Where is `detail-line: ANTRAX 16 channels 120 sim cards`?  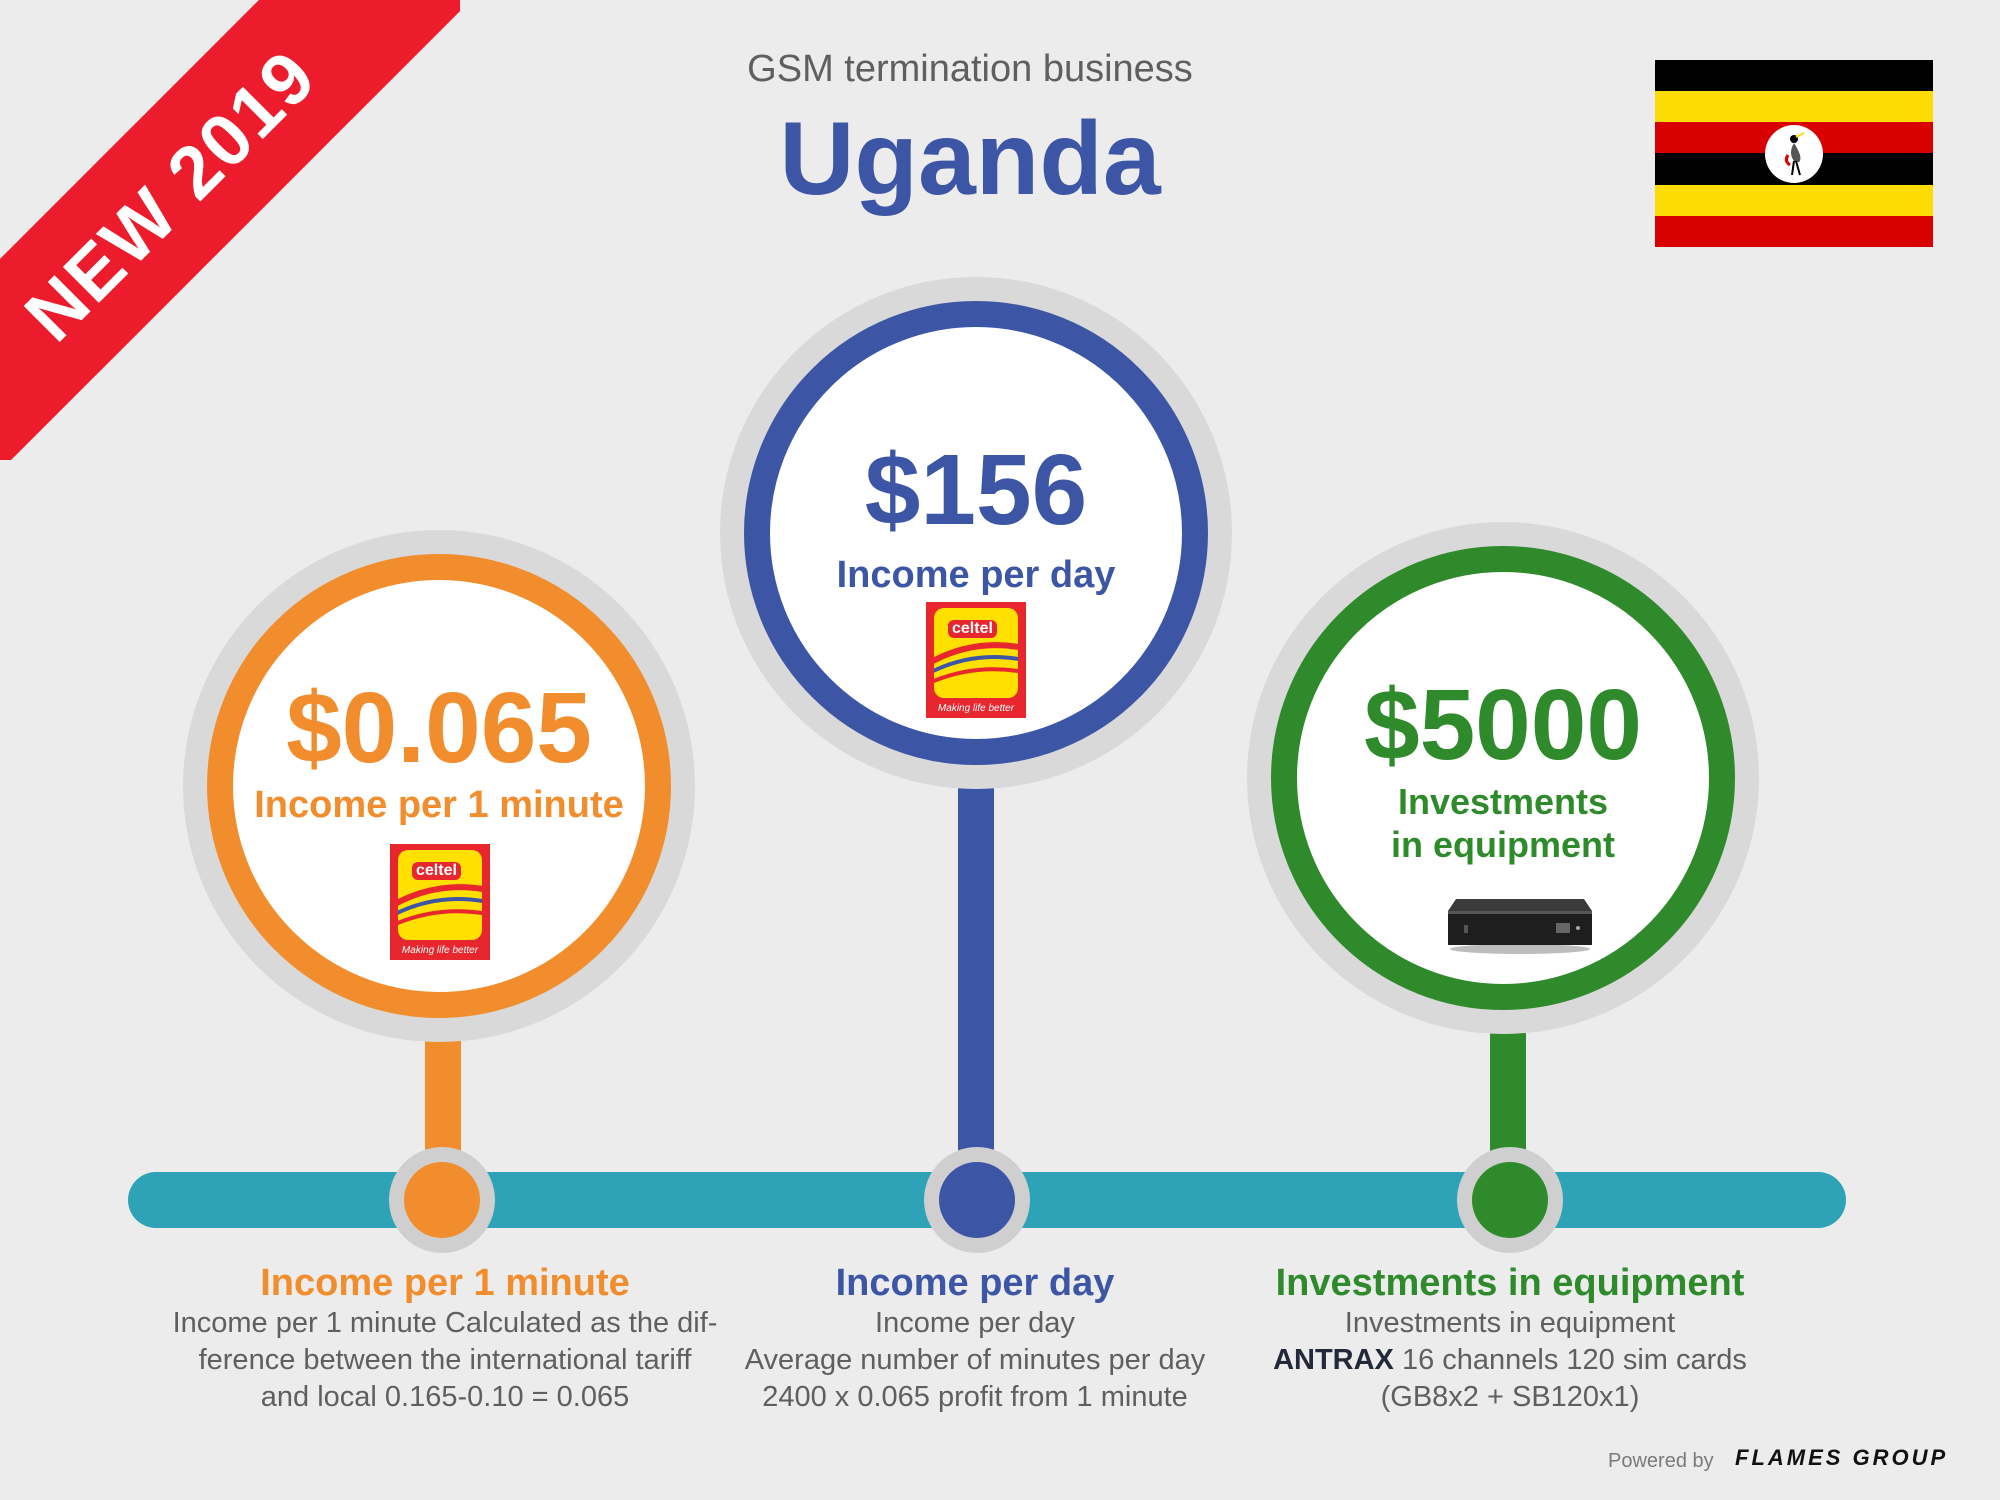
detail-line: ANTRAX 16 channels 120 sim cards is located at coordinates (1510, 1360).